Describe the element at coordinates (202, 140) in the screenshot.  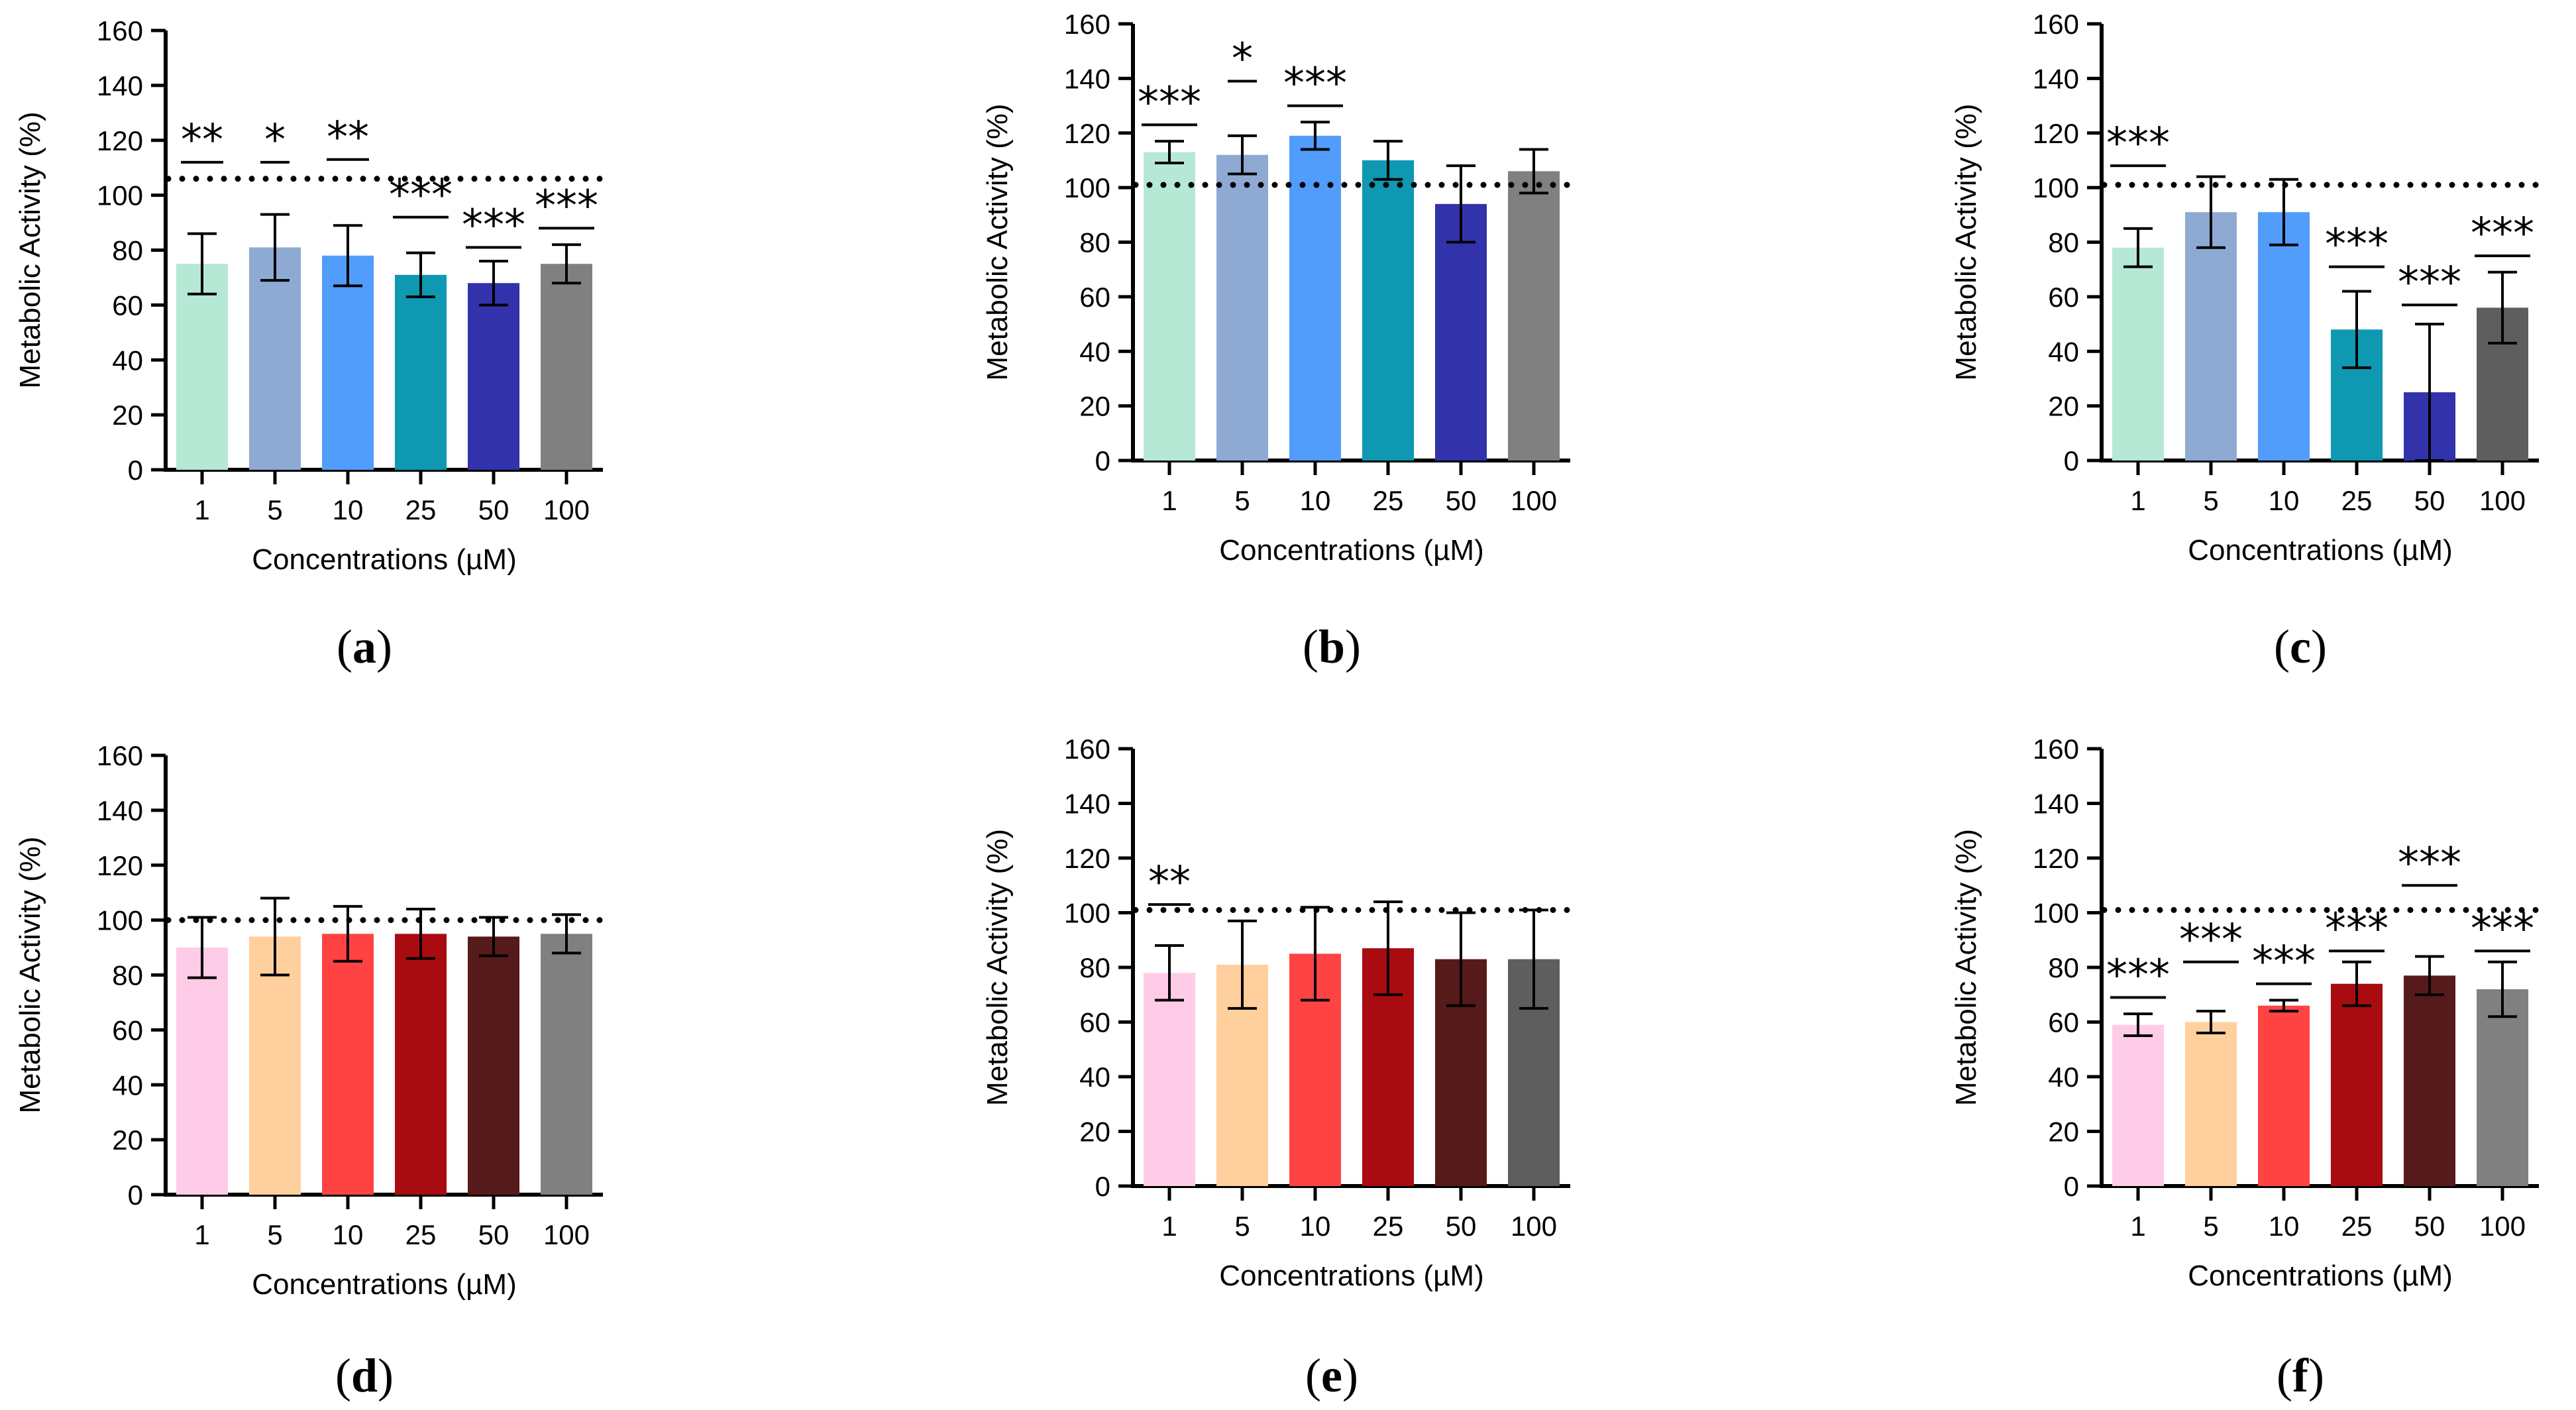
I see `significance-label: **` at that location.